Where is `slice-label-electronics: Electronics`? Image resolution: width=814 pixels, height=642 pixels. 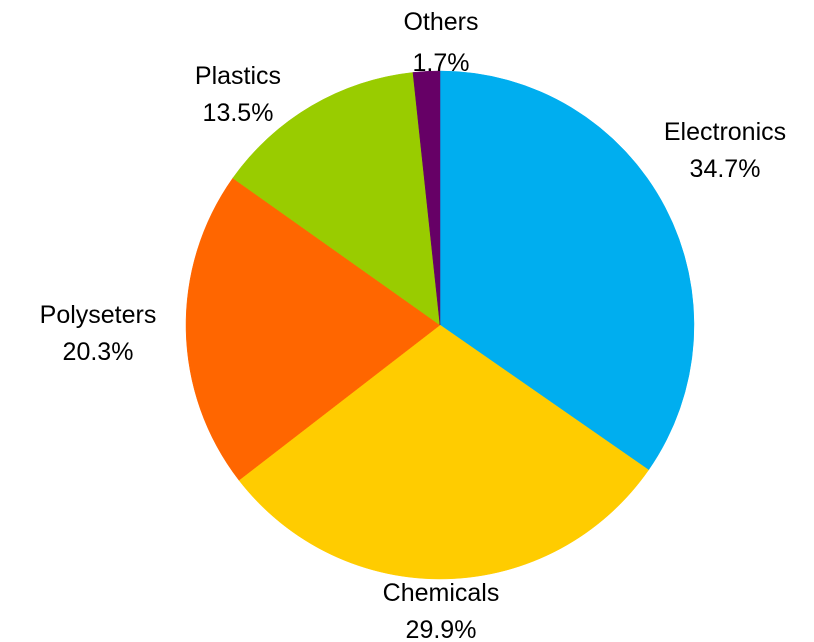
slice-label-electronics: Electronics is located at coordinates (725, 132).